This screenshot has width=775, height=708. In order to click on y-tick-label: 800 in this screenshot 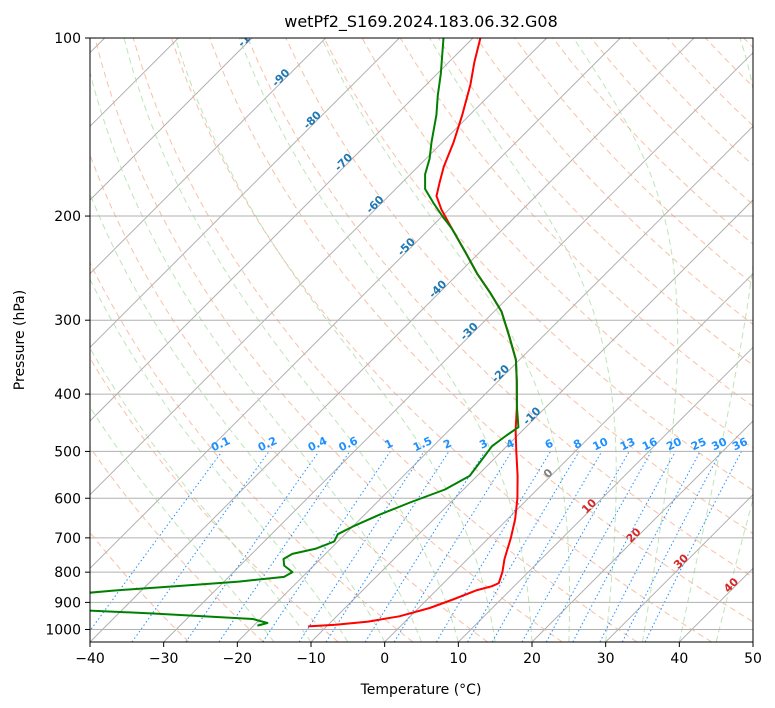, I will do `click(67, 573)`.